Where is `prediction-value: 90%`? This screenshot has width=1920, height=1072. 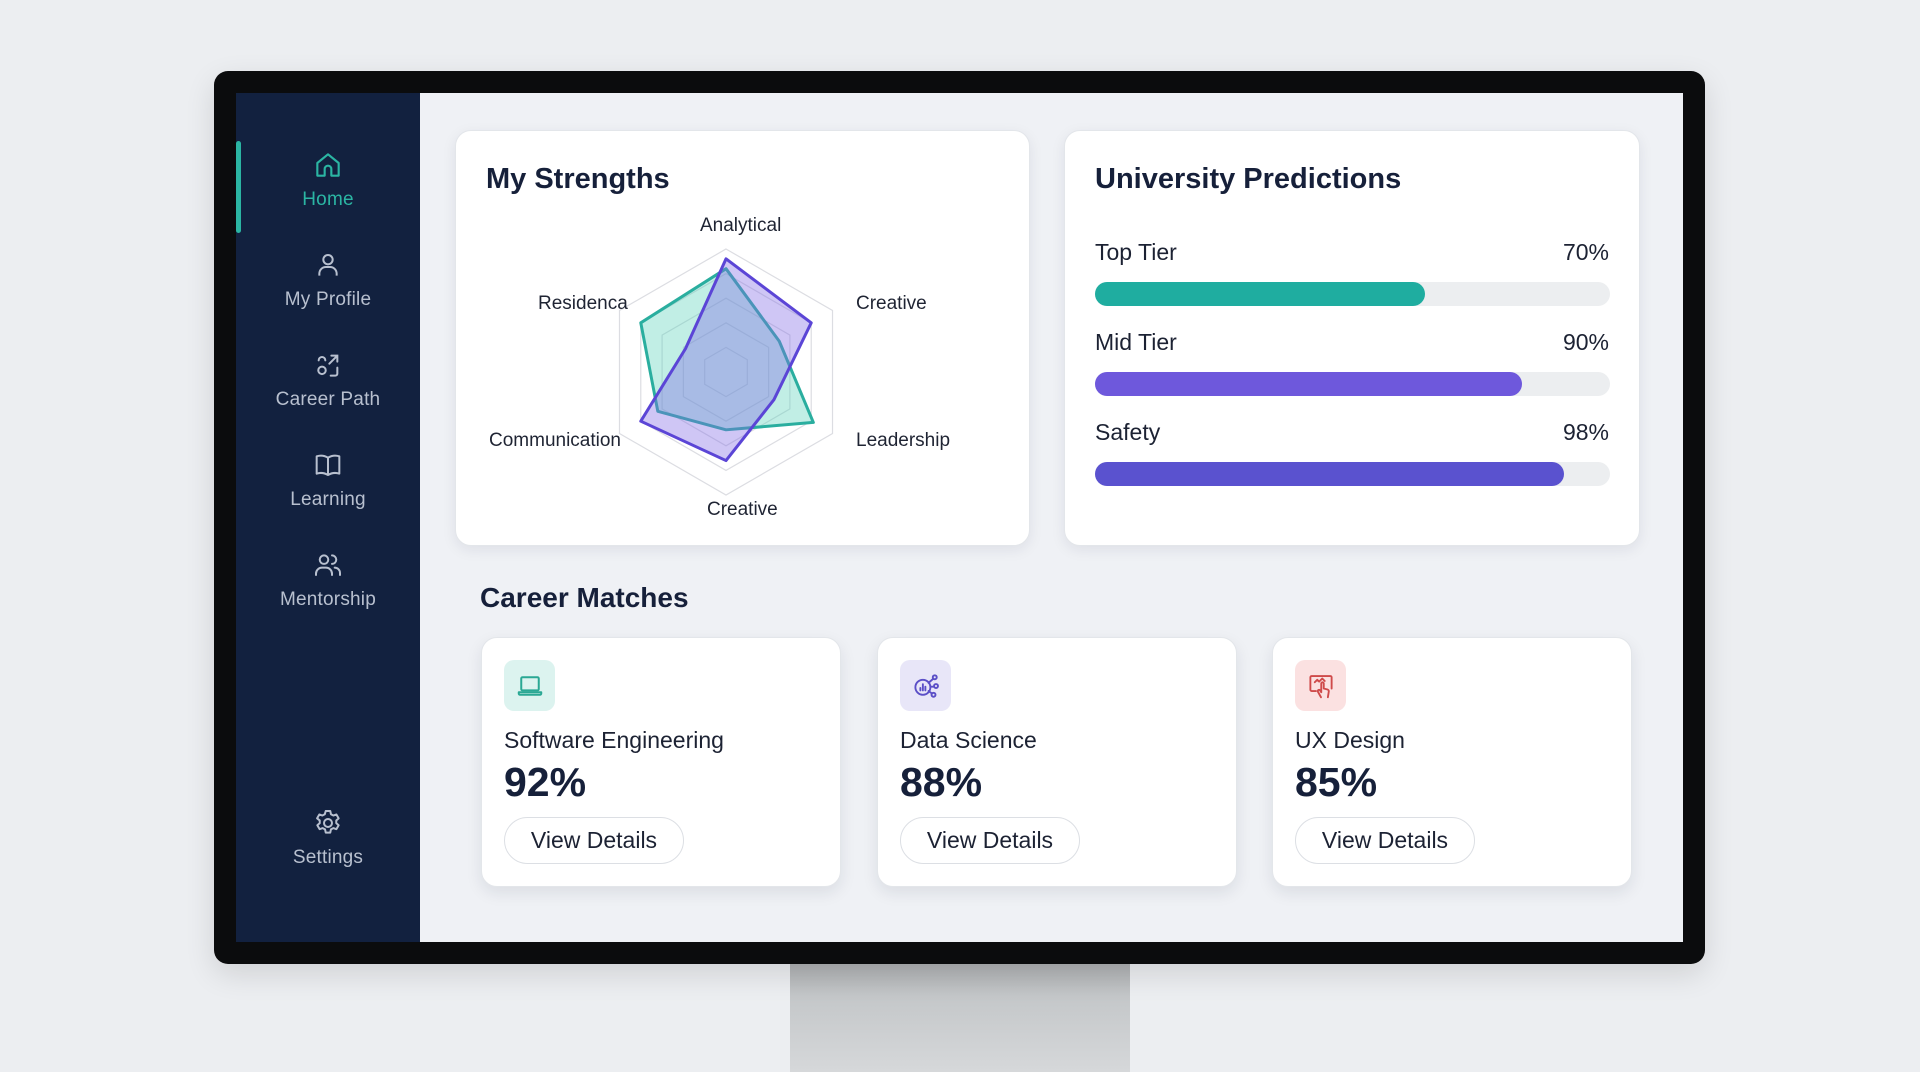
prediction-value: 90% is located at coordinates (1585, 342).